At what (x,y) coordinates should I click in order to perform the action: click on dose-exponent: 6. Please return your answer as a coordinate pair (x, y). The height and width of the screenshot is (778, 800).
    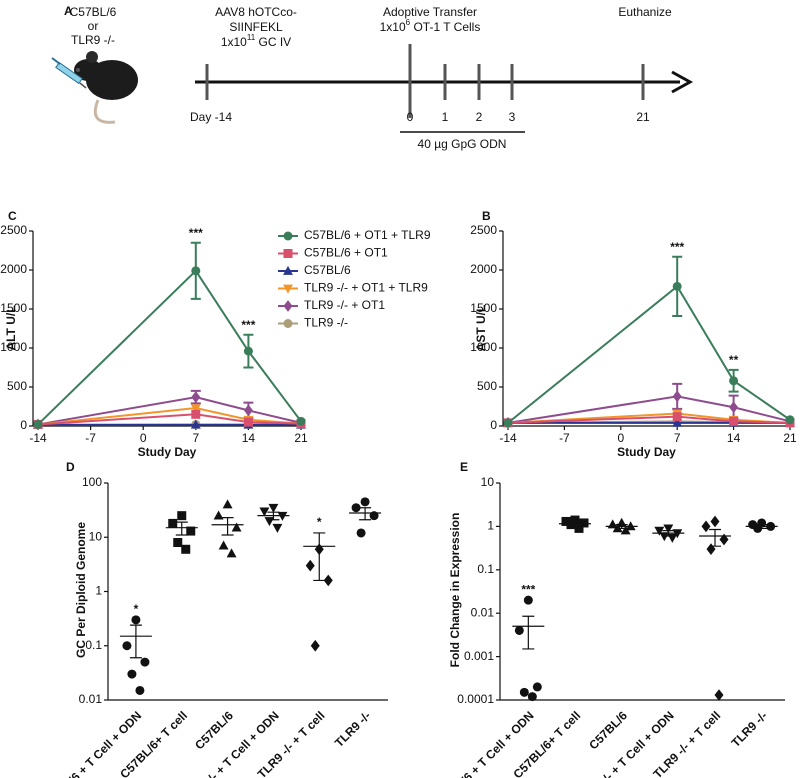
    Looking at the image, I should click on (408, 22).